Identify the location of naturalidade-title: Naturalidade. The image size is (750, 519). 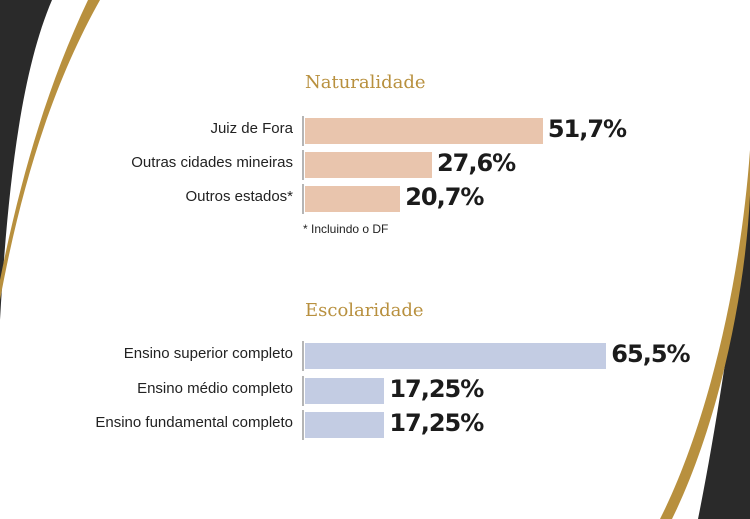
(365, 82).